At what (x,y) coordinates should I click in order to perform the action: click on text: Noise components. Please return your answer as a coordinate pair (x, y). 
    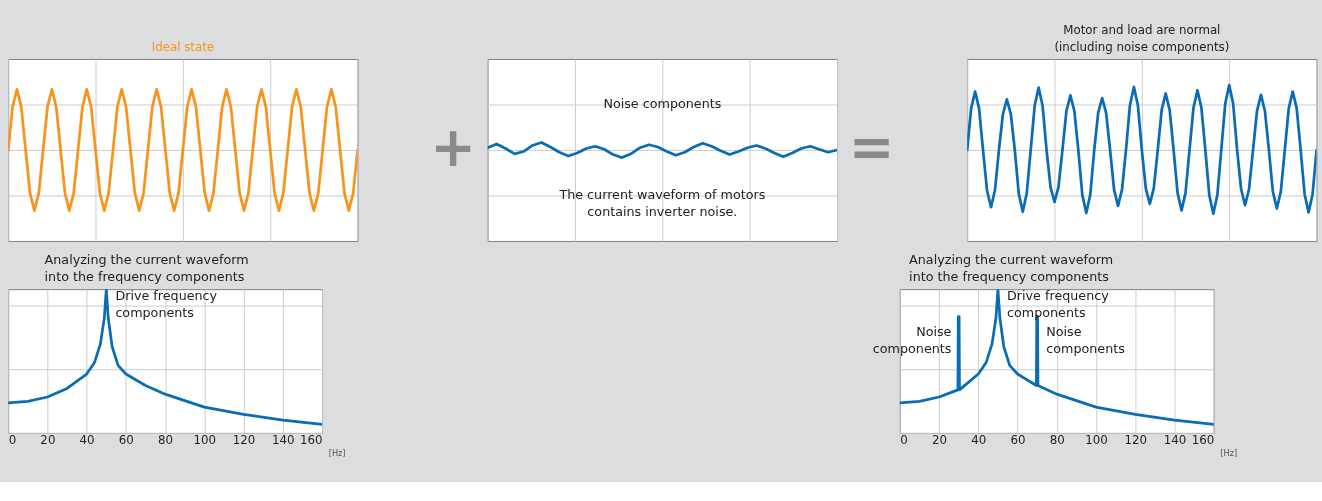
    Looking at the image, I should click on (662, 104).